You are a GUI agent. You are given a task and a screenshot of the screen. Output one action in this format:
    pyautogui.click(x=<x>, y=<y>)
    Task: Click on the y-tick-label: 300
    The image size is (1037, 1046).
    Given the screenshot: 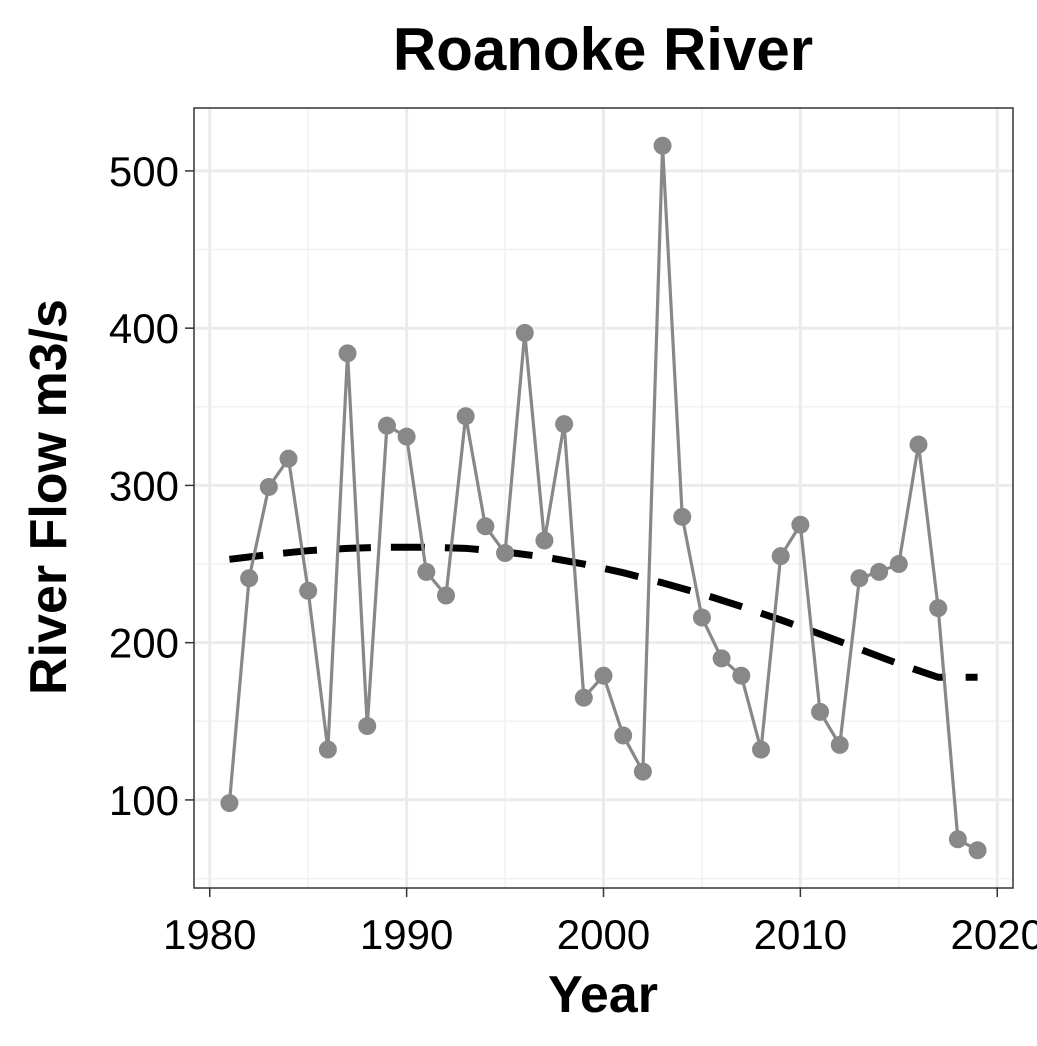 What is the action you would take?
    pyautogui.click(x=144, y=485)
    